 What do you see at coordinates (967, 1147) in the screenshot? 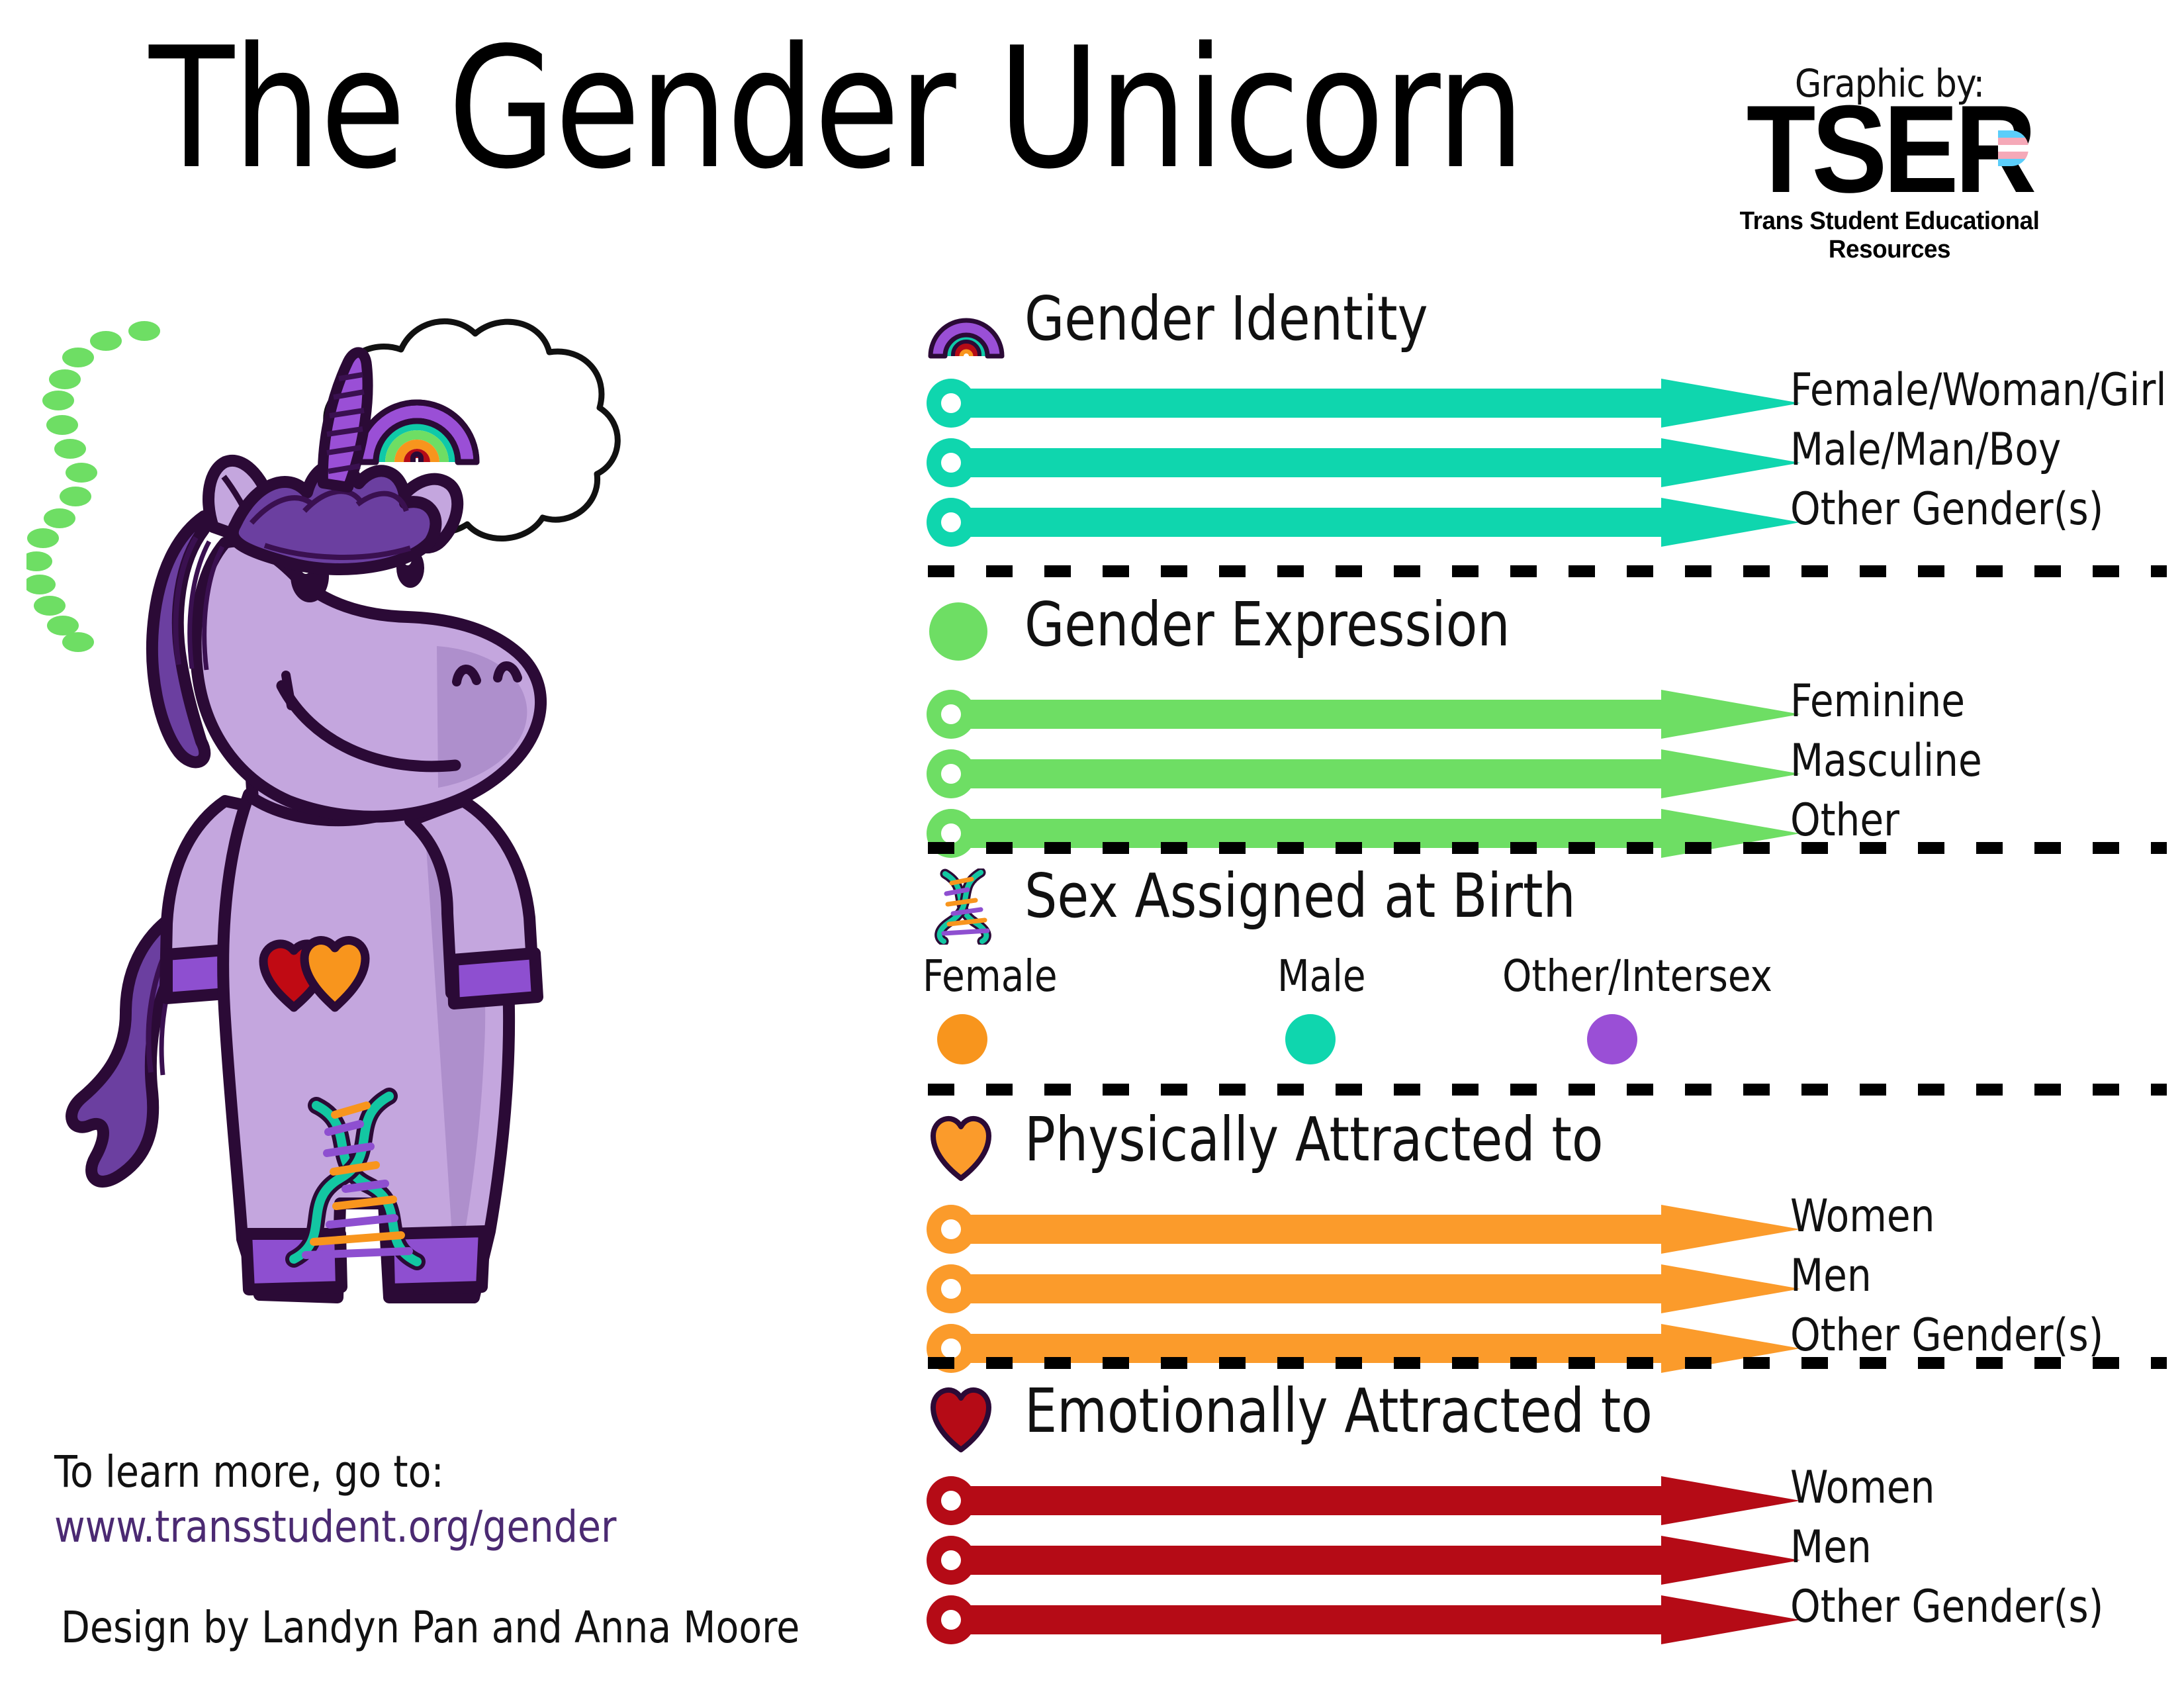
I see `orange-heart-icon` at bounding box center [967, 1147].